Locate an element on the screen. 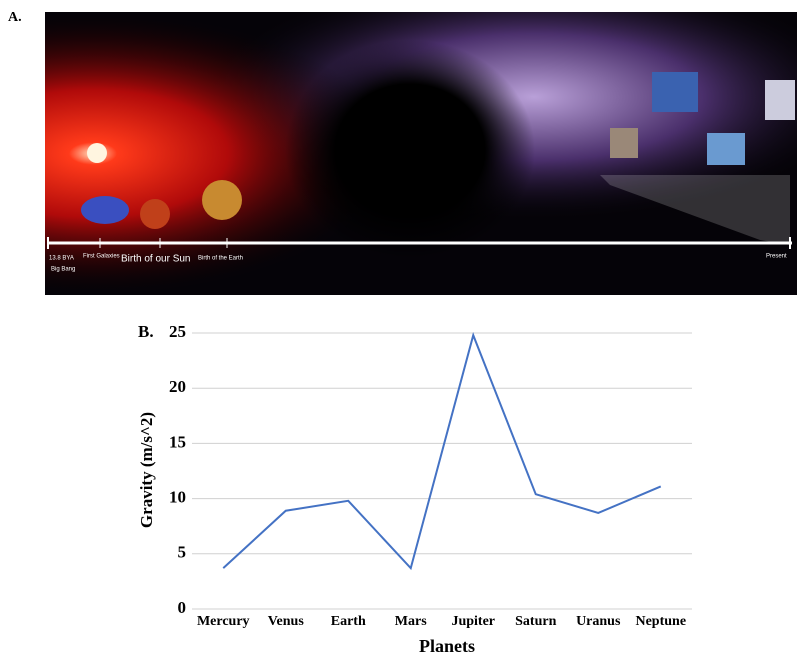  y-tick-label: 20 is located at coordinates (177, 386).